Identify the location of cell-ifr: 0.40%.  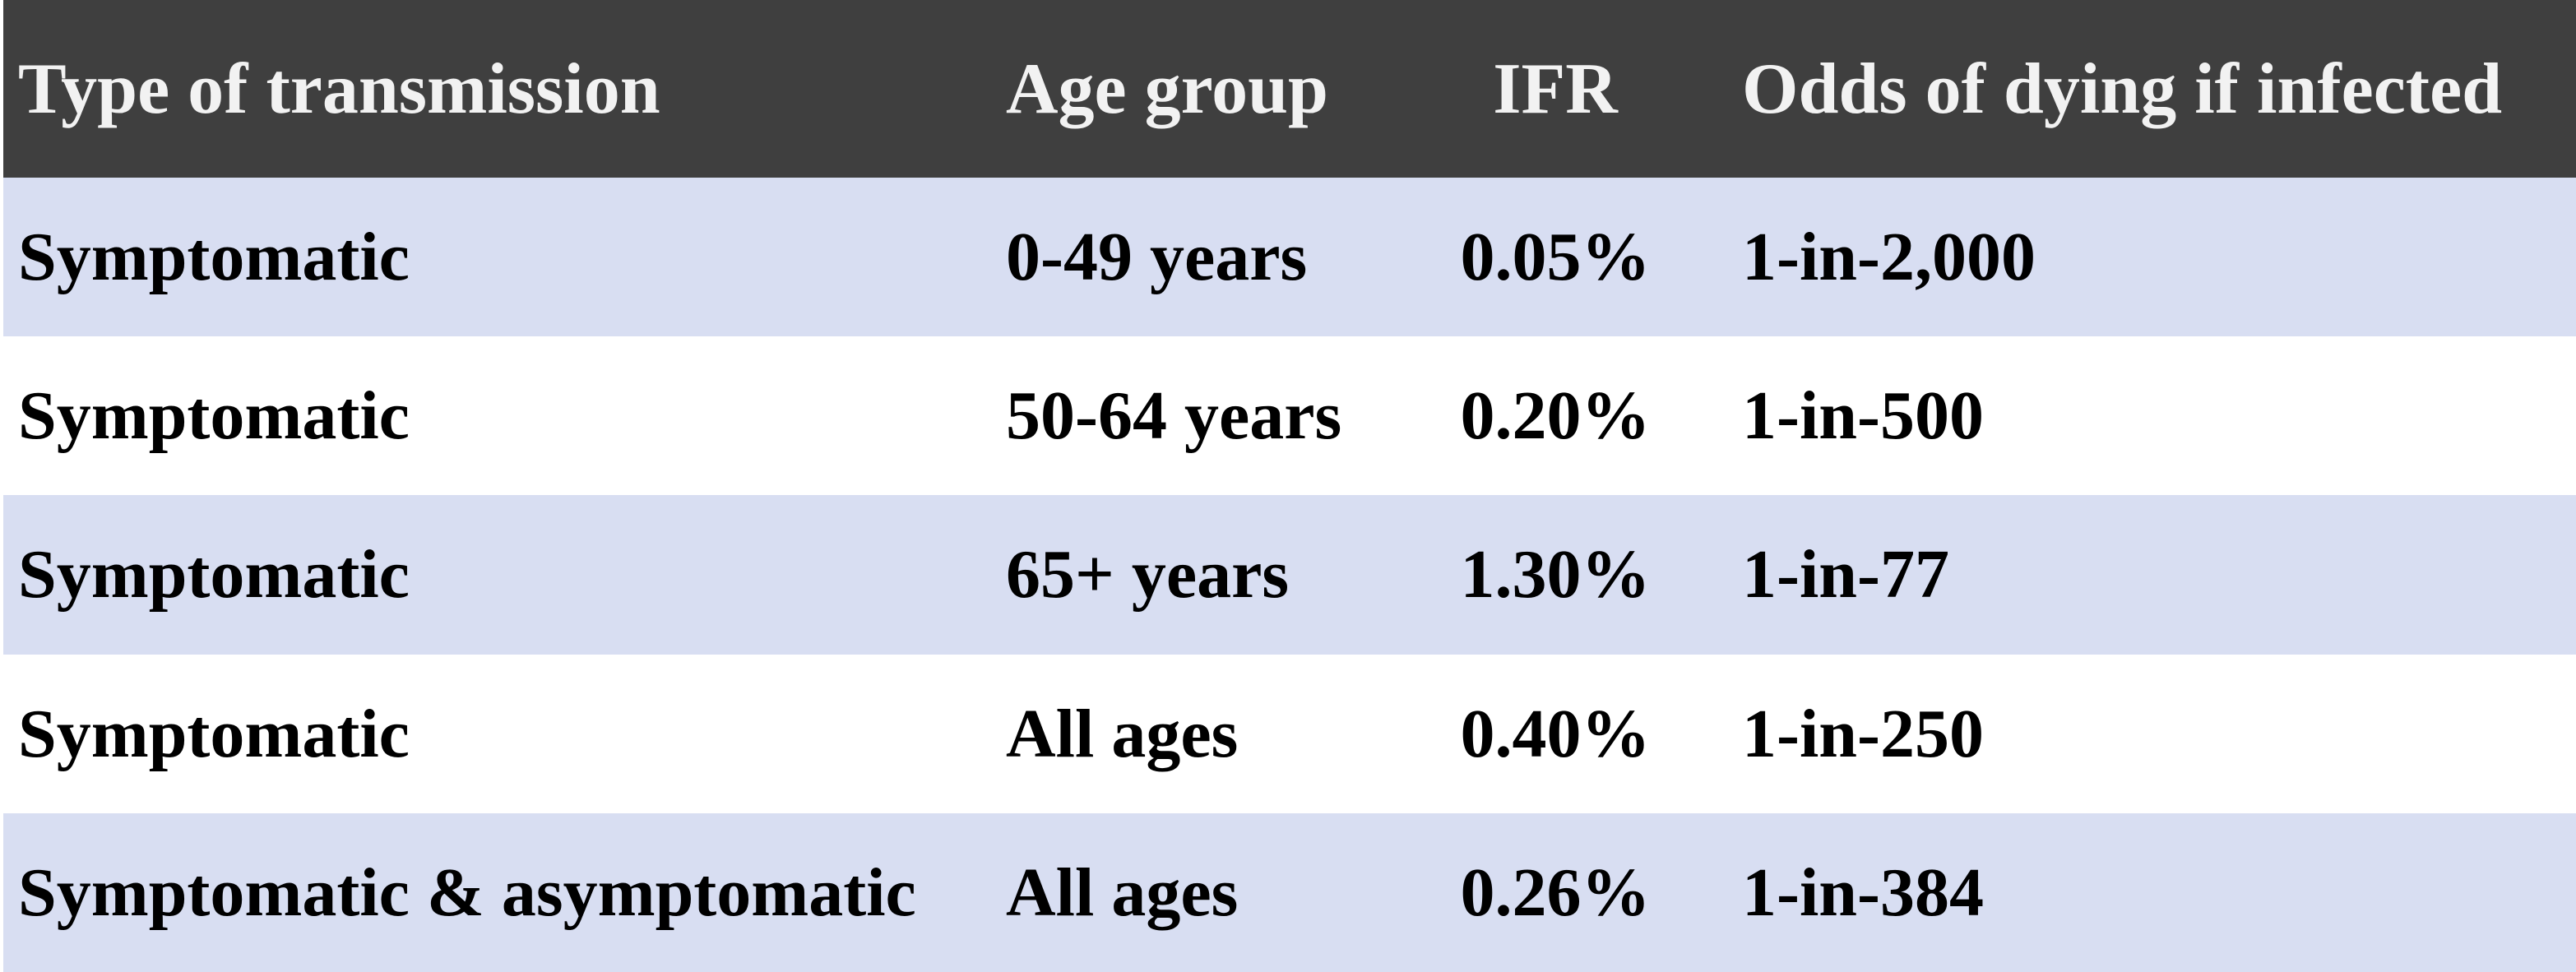
(1556, 734).